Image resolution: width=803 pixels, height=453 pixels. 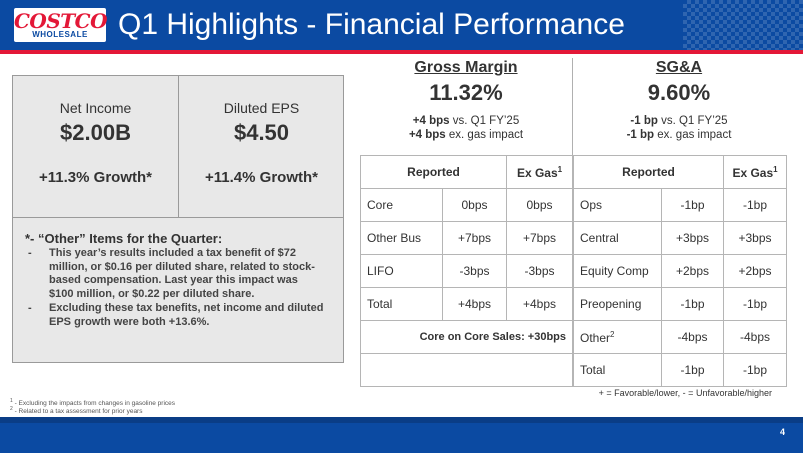 What do you see at coordinates (782, 432) in the screenshot?
I see `page-number: 4` at bounding box center [782, 432].